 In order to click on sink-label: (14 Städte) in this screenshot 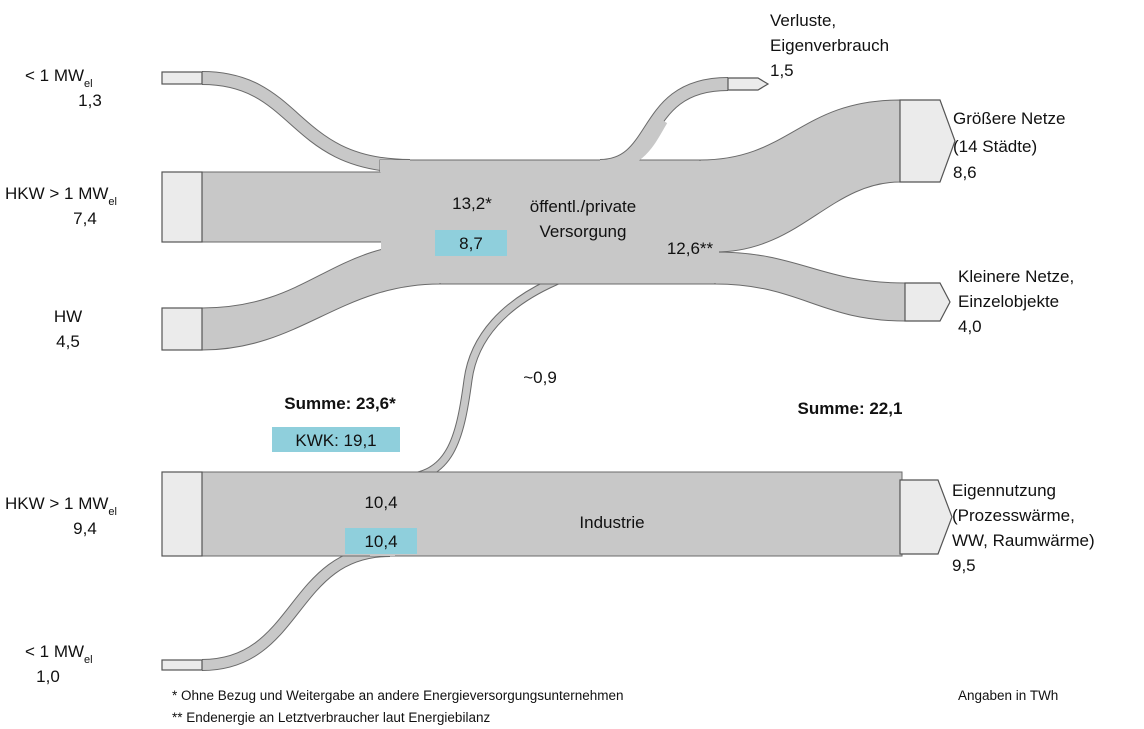, I will do `click(995, 146)`.